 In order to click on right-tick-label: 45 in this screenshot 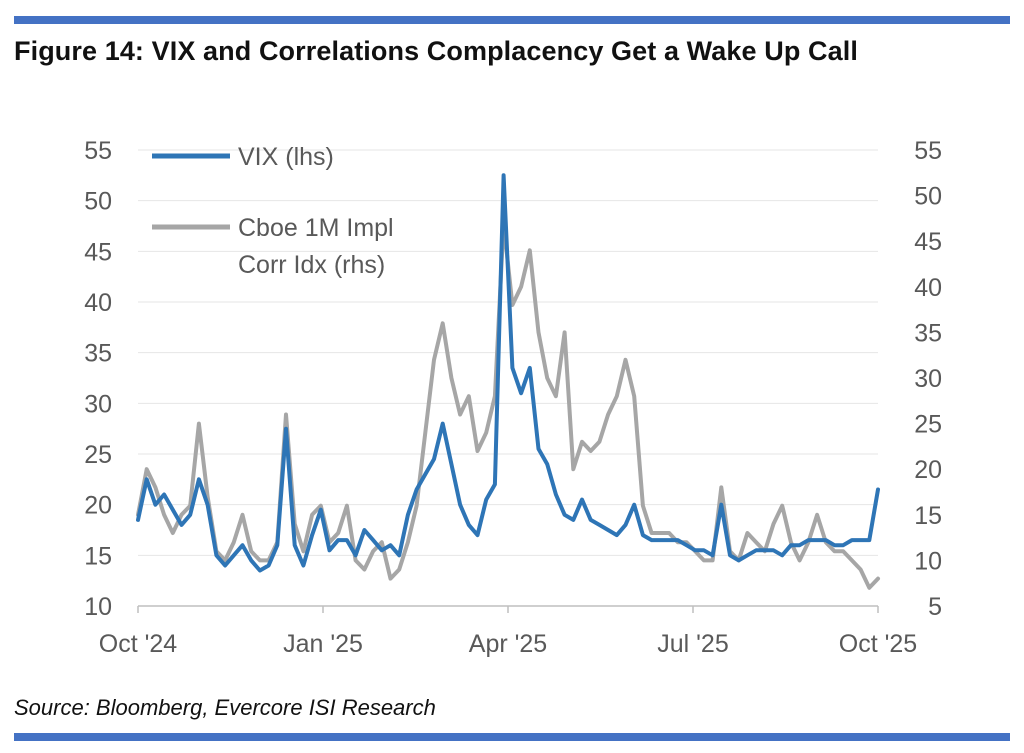, I will do `click(928, 242)`.